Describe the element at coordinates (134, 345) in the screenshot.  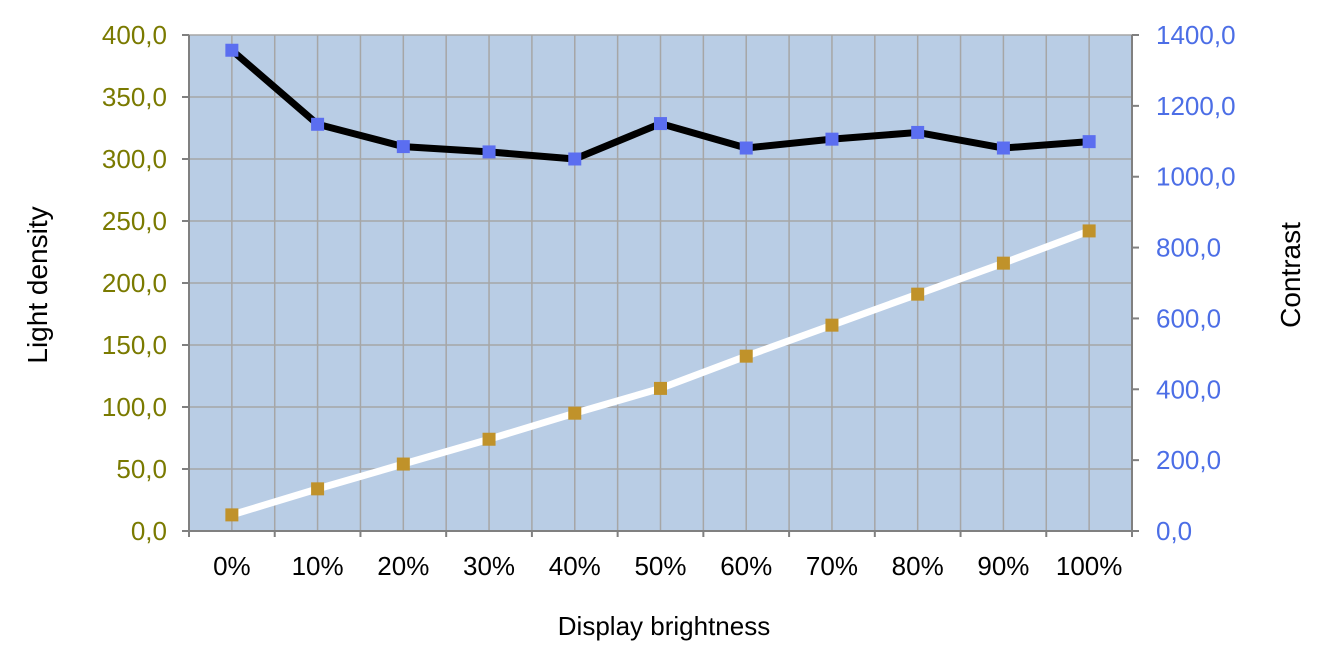
I see `y-tick-label-left: 150,0` at that location.